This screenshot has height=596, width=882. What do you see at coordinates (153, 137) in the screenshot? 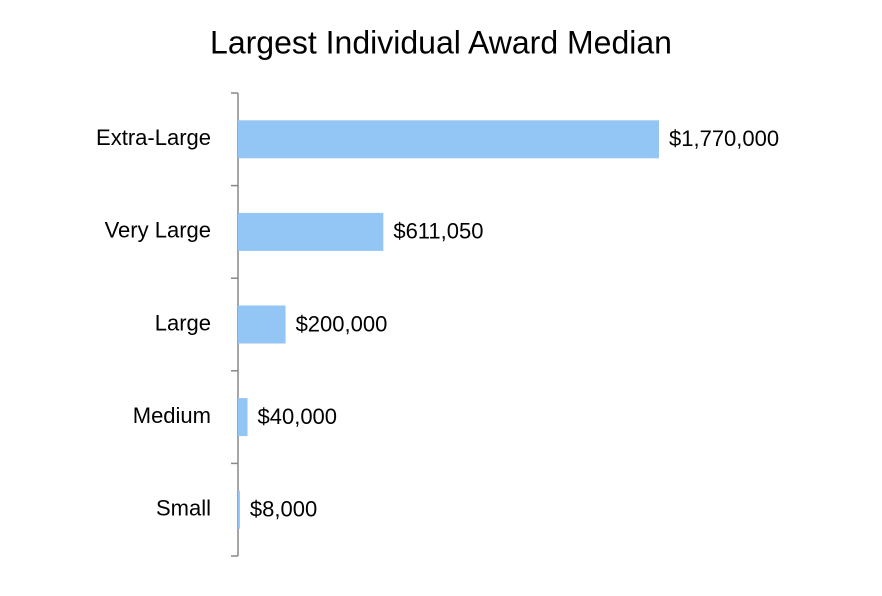
I see `y-tick-label: Extra-Large` at bounding box center [153, 137].